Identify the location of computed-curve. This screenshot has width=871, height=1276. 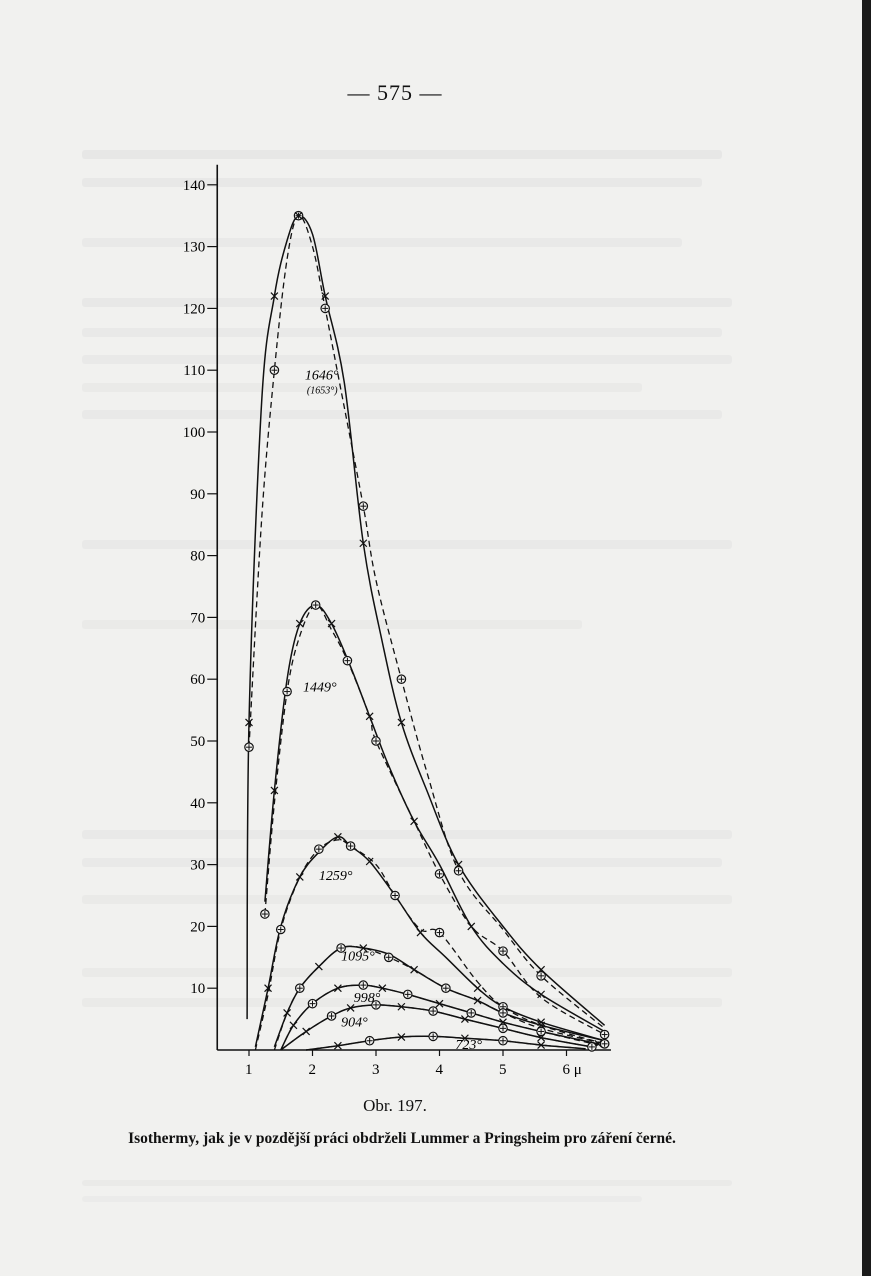
(429, 945).